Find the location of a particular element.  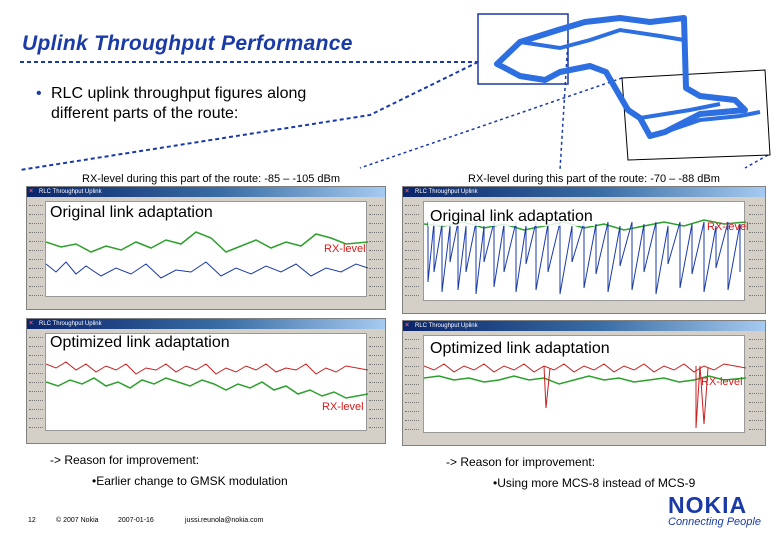

rx-label-bottom-left: RX-level is located at coordinates (343, 407).